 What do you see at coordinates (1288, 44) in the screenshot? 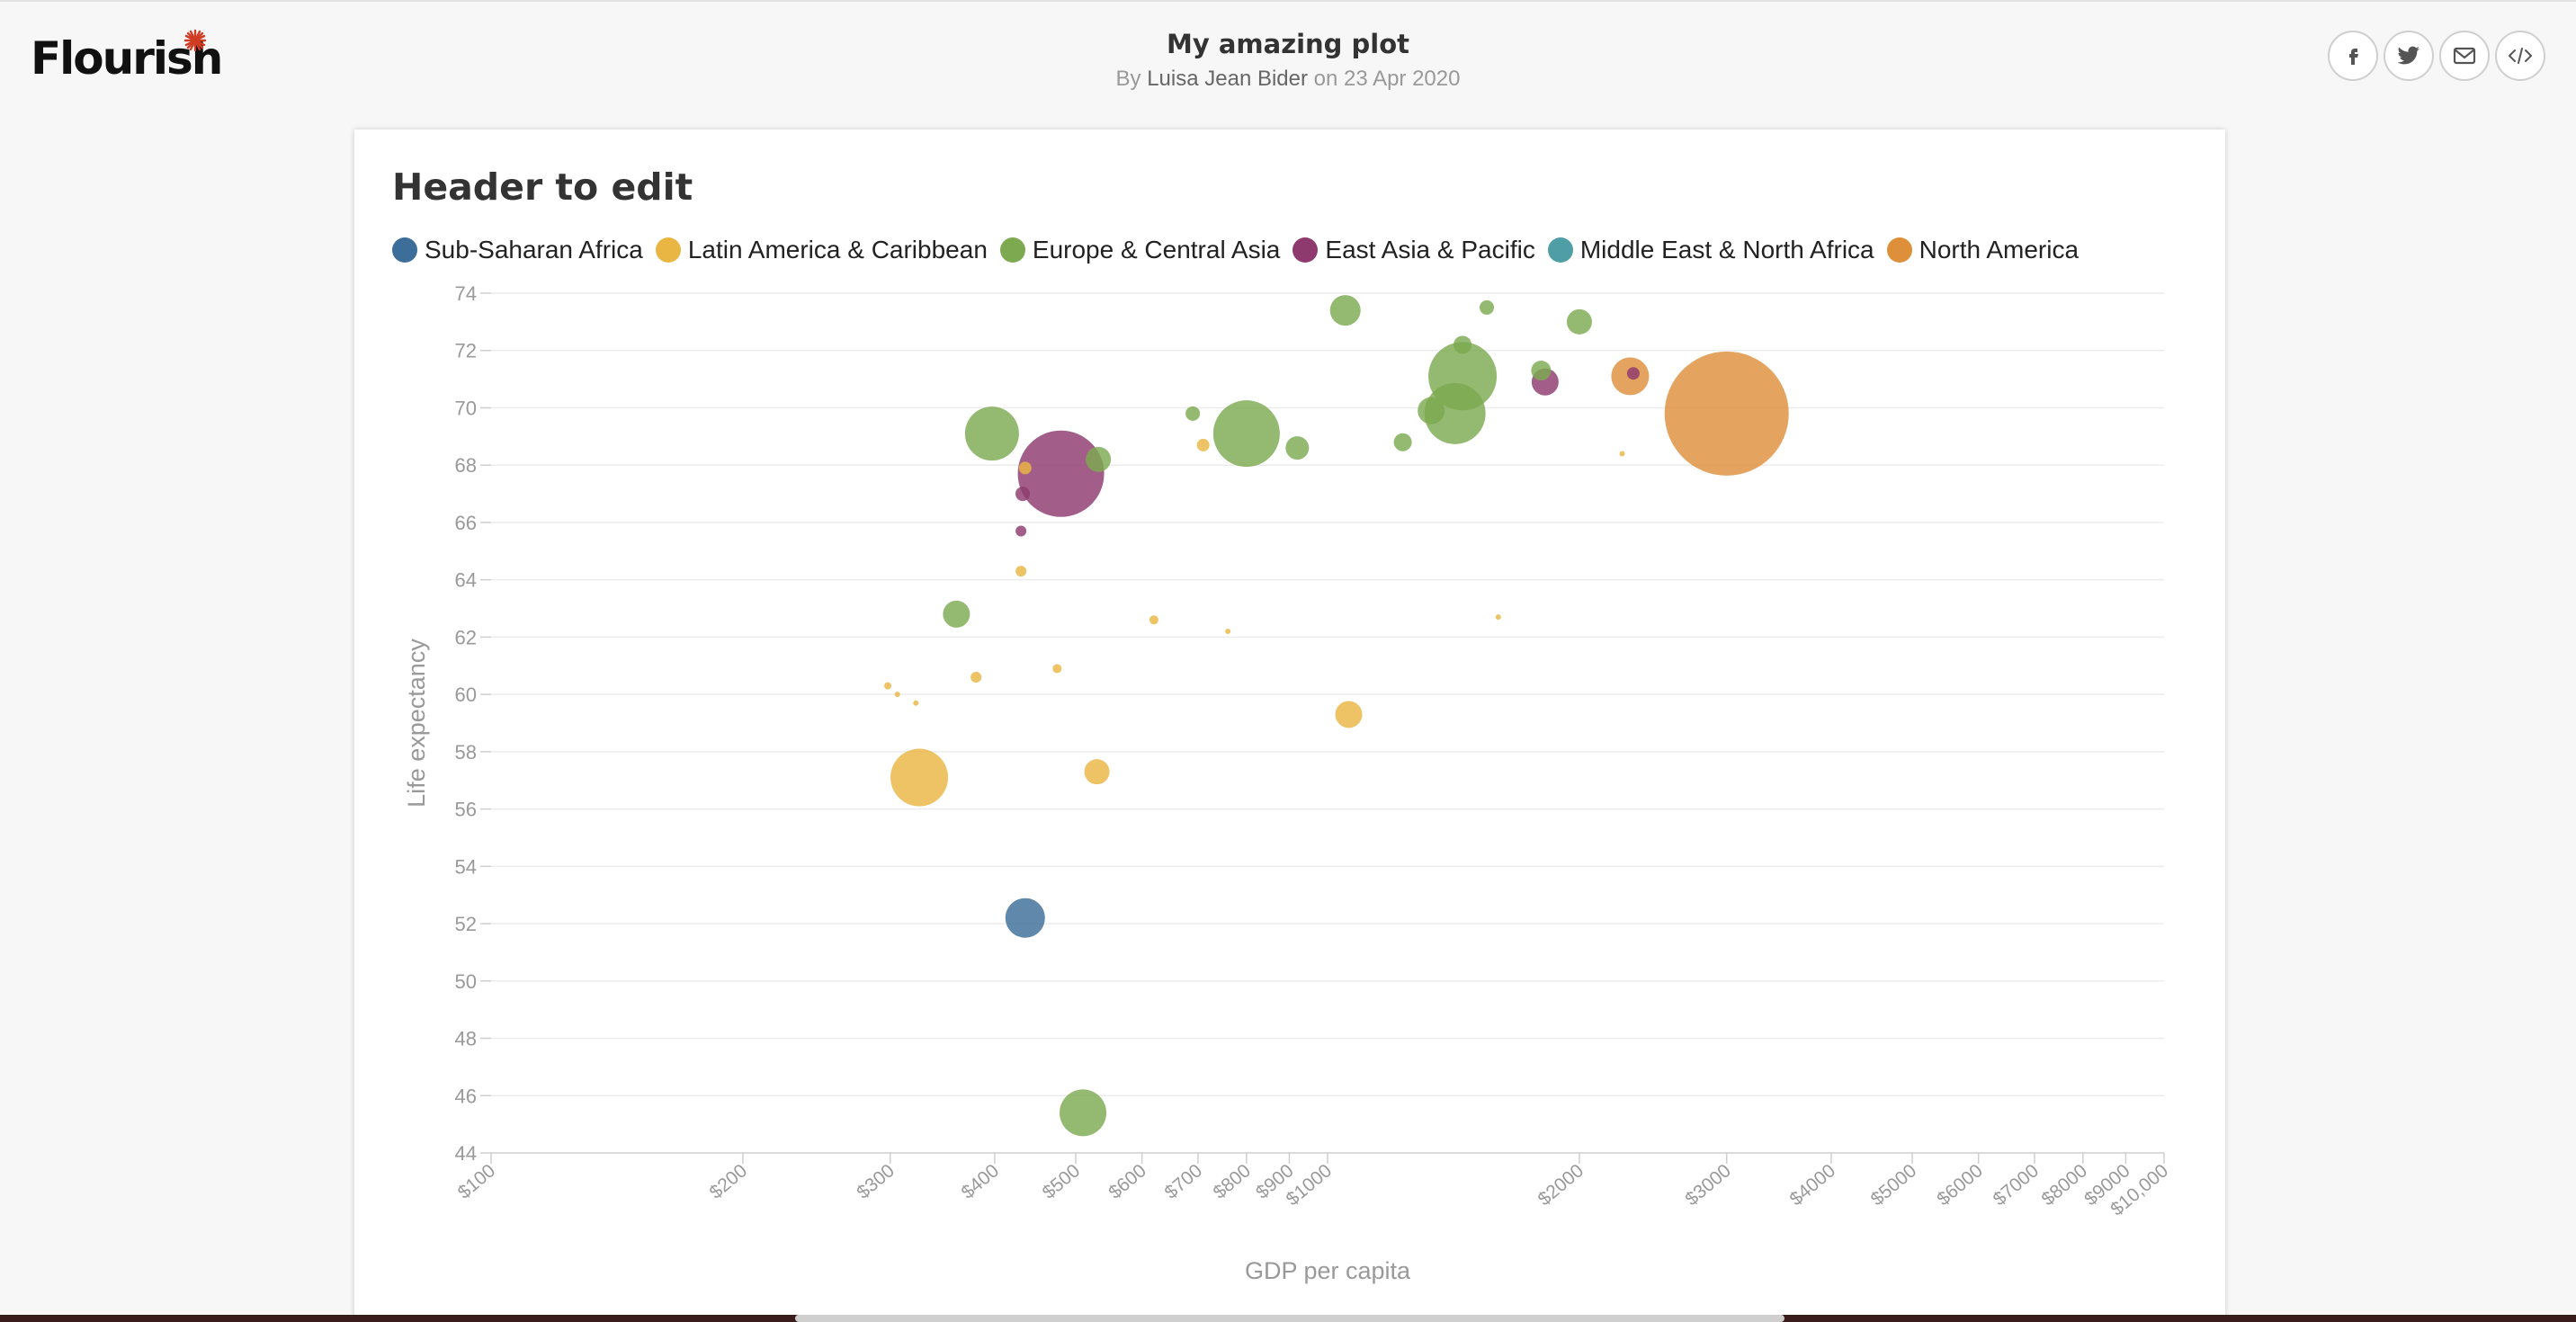
I see `visualisation-title: My amazing plot` at bounding box center [1288, 44].